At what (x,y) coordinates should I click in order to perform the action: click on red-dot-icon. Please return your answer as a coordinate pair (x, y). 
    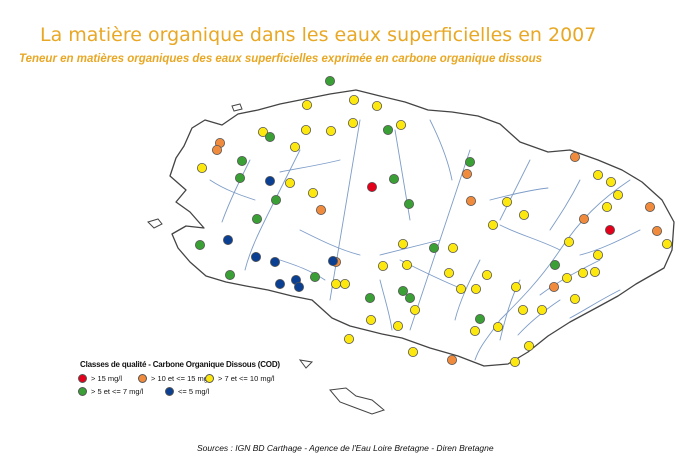
    Looking at the image, I should click on (82, 378).